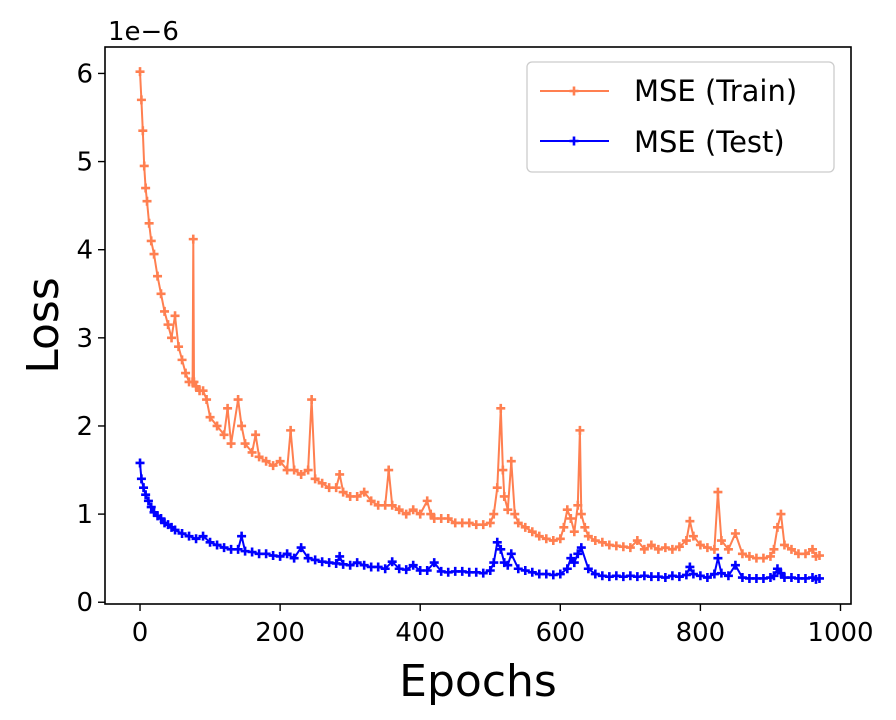 The width and height of the screenshot is (896, 720). Describe the element at coordinates (140, 633) in the screenshot. I see `x-tick-label: 0` at that location.